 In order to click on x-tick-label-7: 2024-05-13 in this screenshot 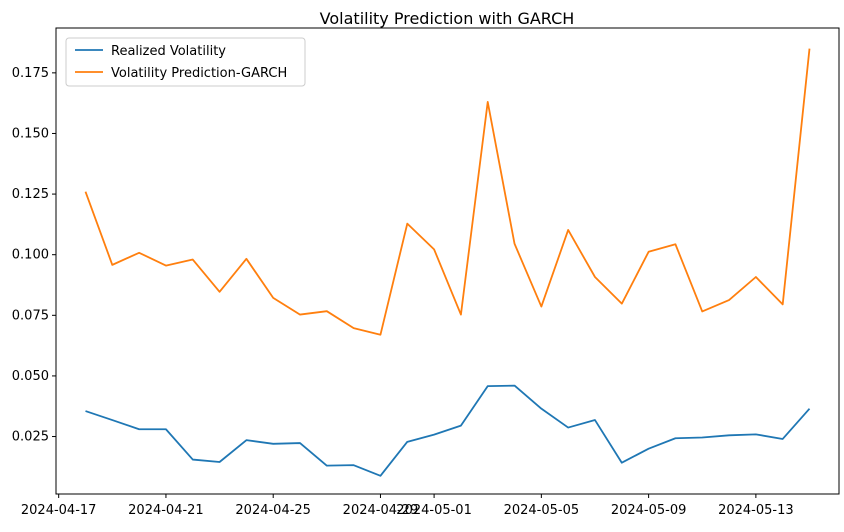, I will do `click(756, 510)`.